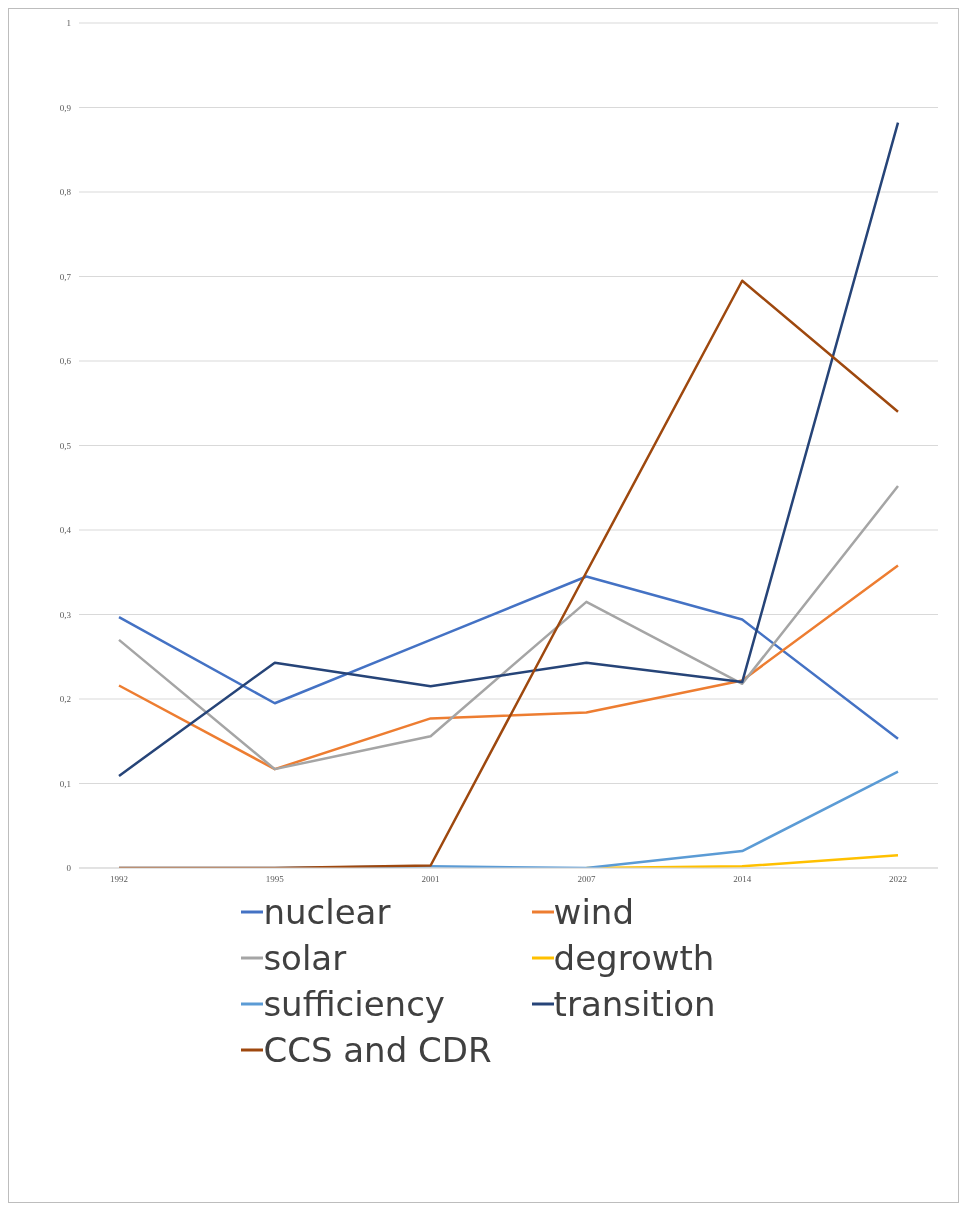 The height and width of the screenshot is (1211, 967). Describe the element at coordinates (593, 912) in the screenshot. I see `legend-label: wind` at that location.